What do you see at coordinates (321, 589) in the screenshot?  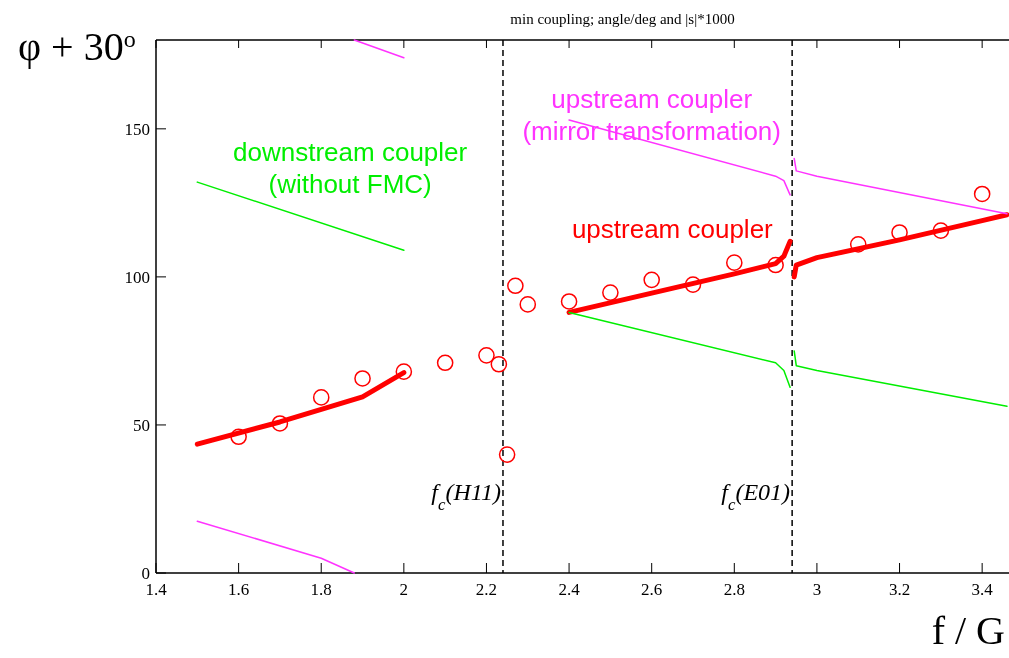 I see `x-tick-label: 1.8` at bounding box center [321, 589].